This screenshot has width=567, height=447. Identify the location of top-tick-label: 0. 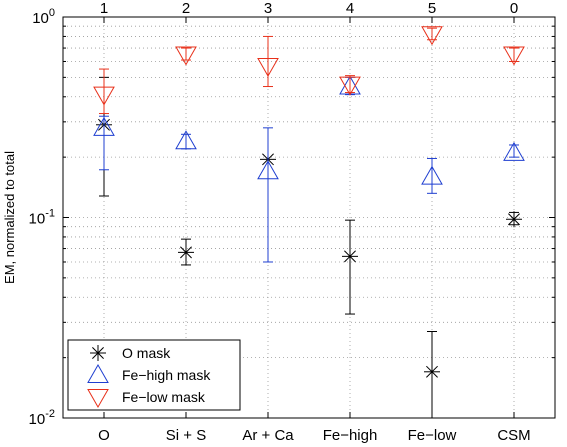
(514, 8).